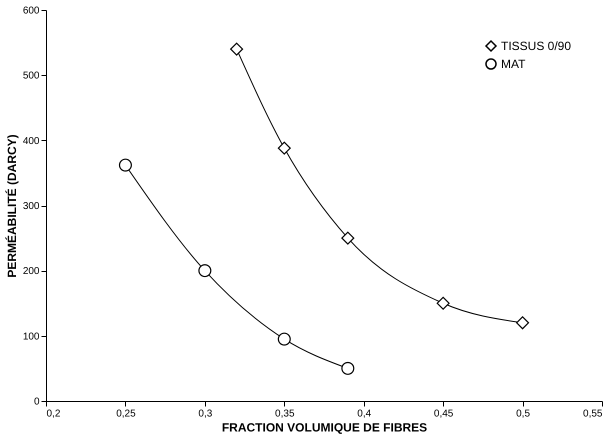  Describe the element at coordinates (513, 64) in the screenshot. I see `legend-label: MAT` at that location.